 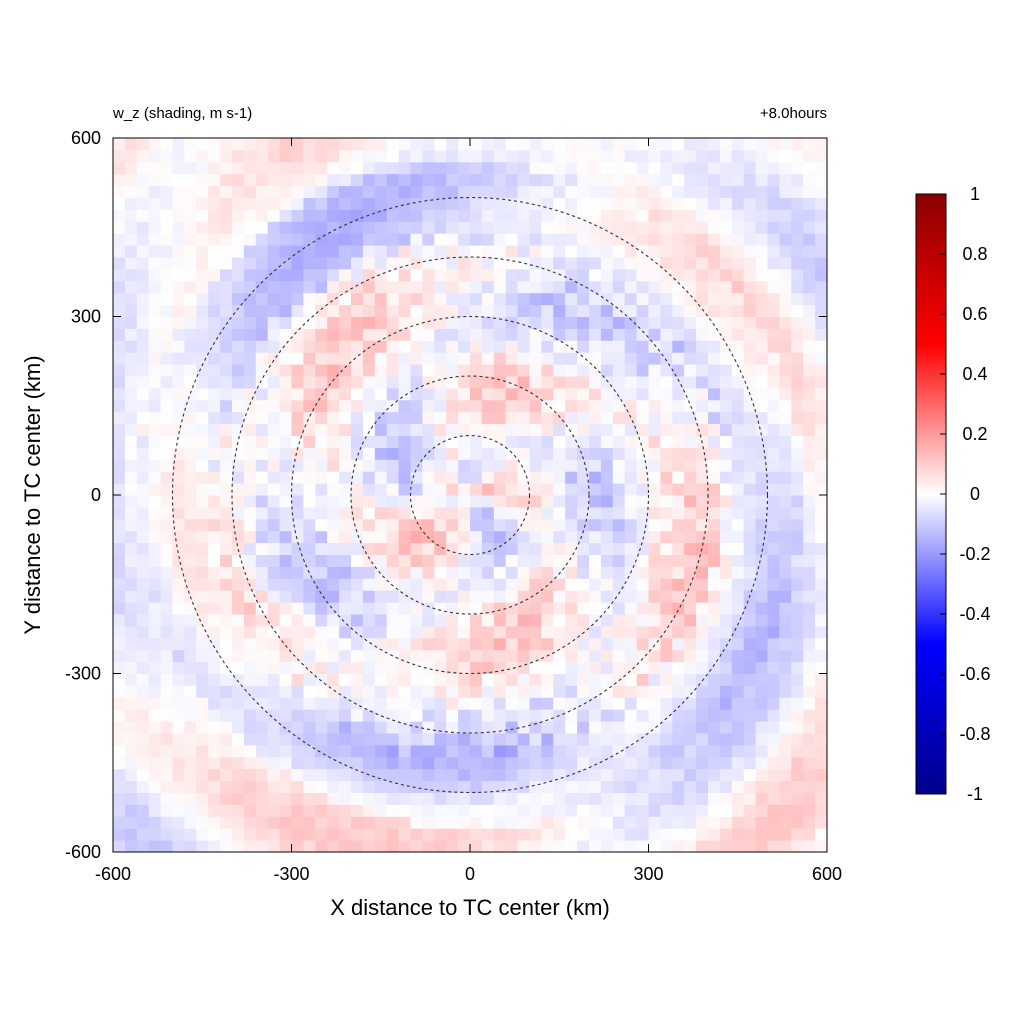 I want to click on colorbar-ticks: 10.80.60.40.20-0.2-0.4-0.6-0.8-1, so click(x=965, y=494).